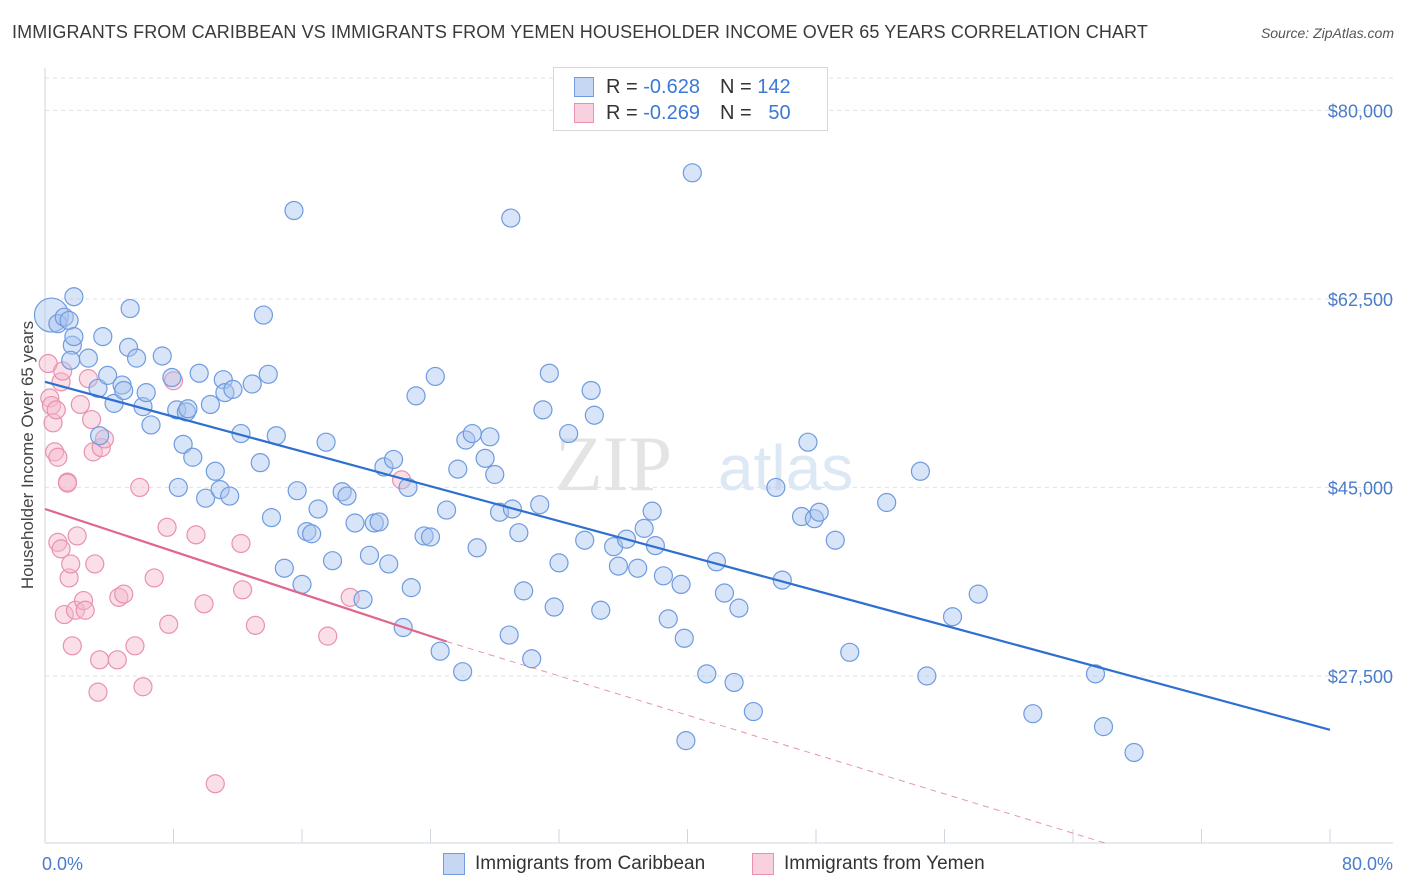 The width and height of the screenshot is (1406, 892). What do you see at coordinates (776, 742) in the screenshot?
I see `yemen-trend-extension` at bounding box center [776, 742].